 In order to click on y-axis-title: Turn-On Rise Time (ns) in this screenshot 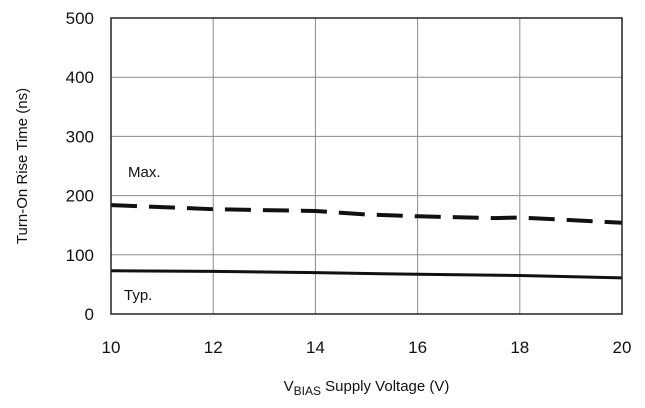, I will do `click(22, 166)`.